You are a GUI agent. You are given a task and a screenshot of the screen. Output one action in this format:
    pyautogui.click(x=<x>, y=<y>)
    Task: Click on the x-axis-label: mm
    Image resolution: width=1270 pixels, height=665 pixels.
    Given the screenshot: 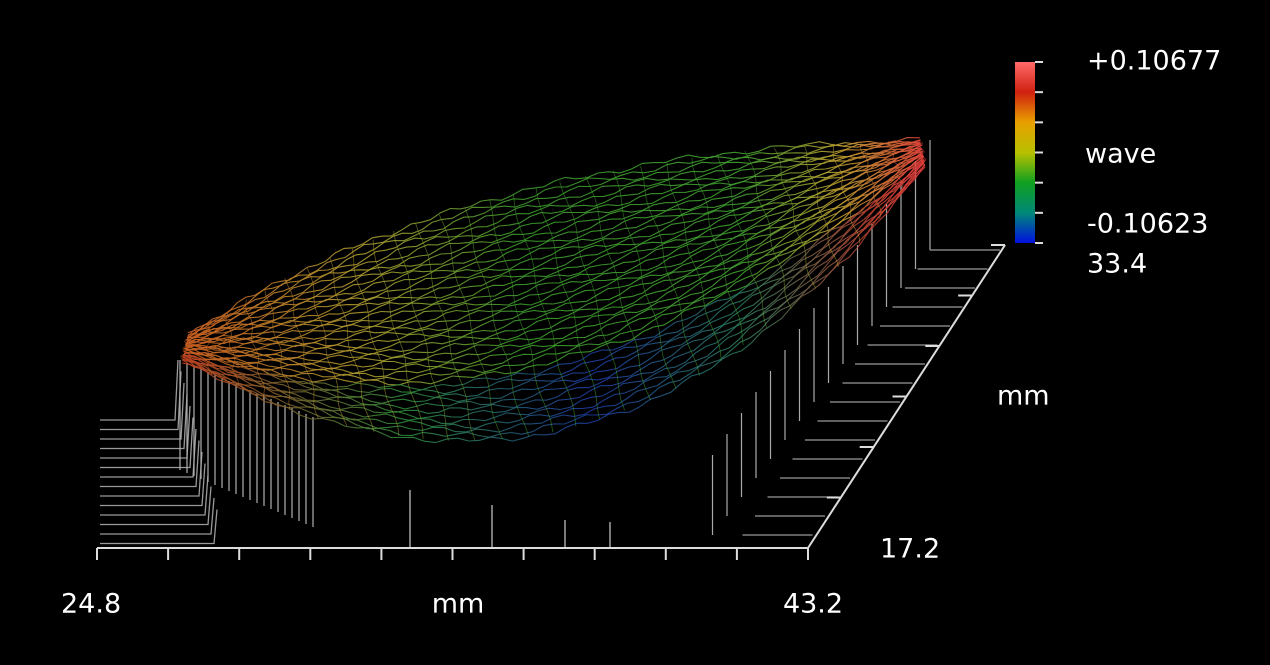 What is the action you would take?
    pyautogui.click(x=458, y=604)
    